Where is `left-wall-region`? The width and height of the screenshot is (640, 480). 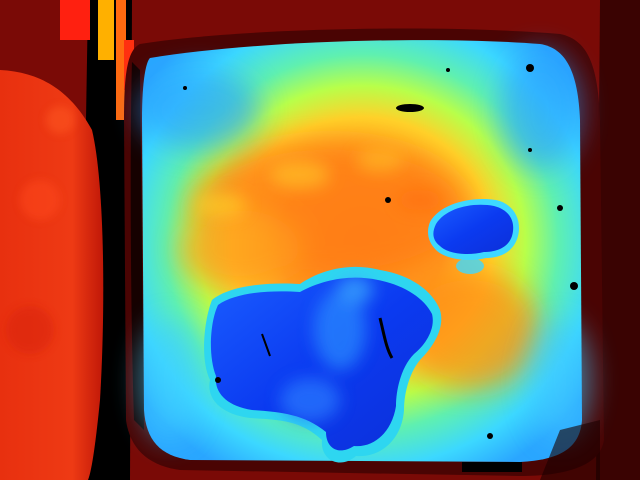 left-wall-region is located at coordinates (52, 275).